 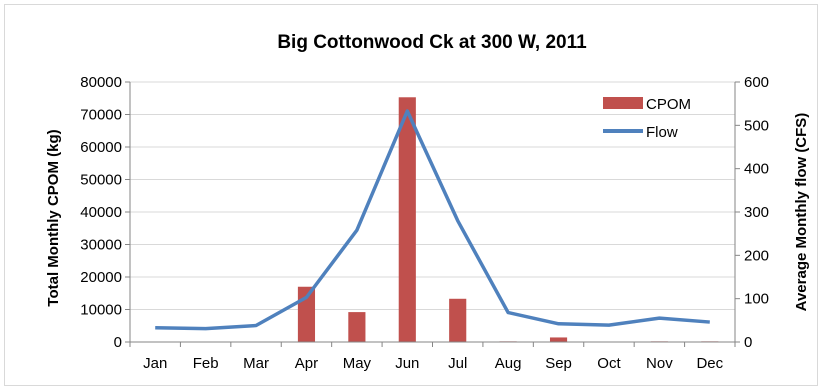 I want to click on right-axis-ticks: 0 100 200 300 400 500 600, so click(x=752, y=212).